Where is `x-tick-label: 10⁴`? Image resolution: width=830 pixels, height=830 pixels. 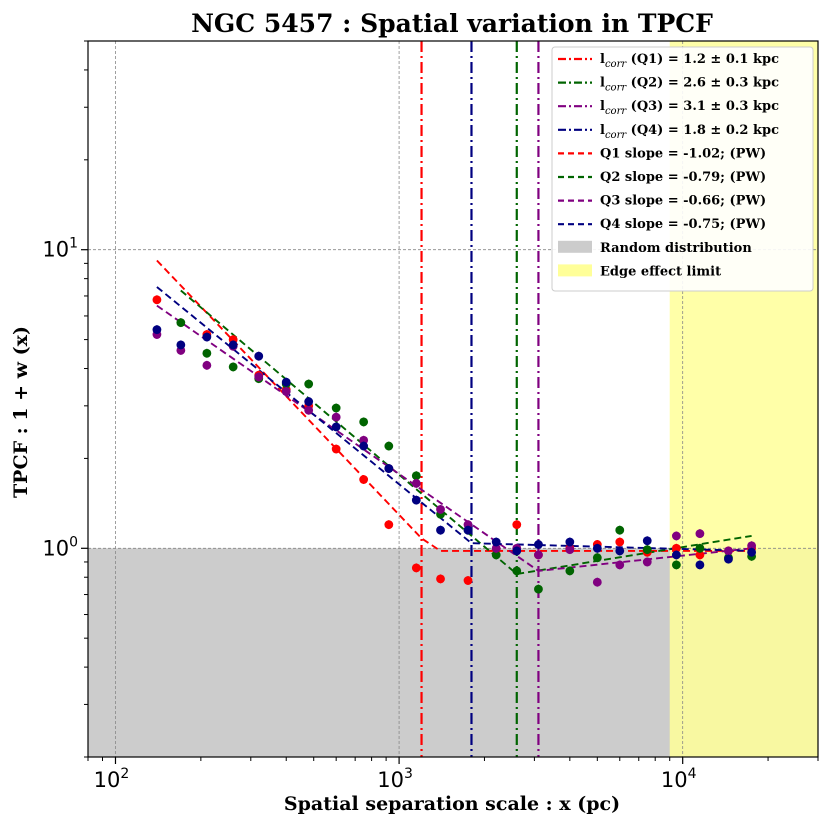
x-tick-label: 10⁴ is located at coordinates (679, 779).